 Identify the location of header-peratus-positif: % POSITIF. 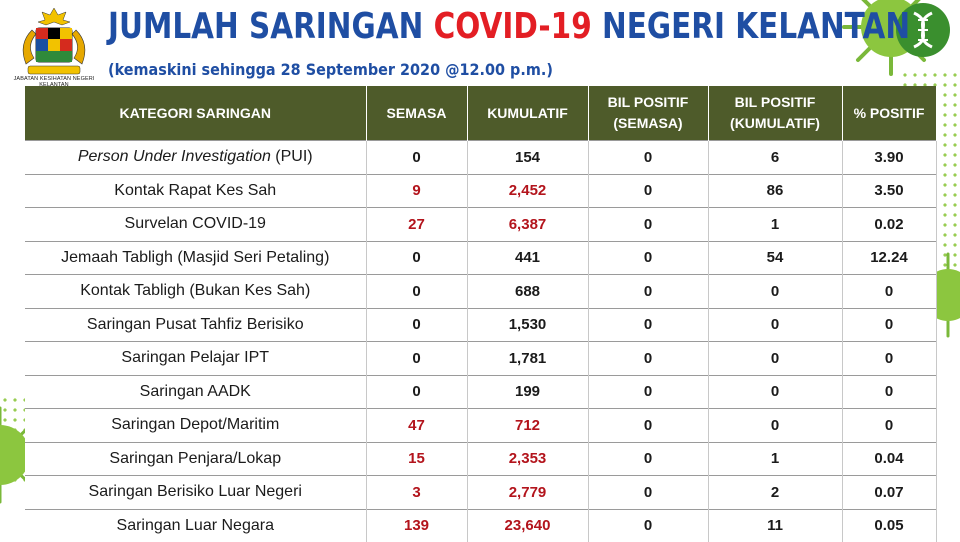
(889, 113).